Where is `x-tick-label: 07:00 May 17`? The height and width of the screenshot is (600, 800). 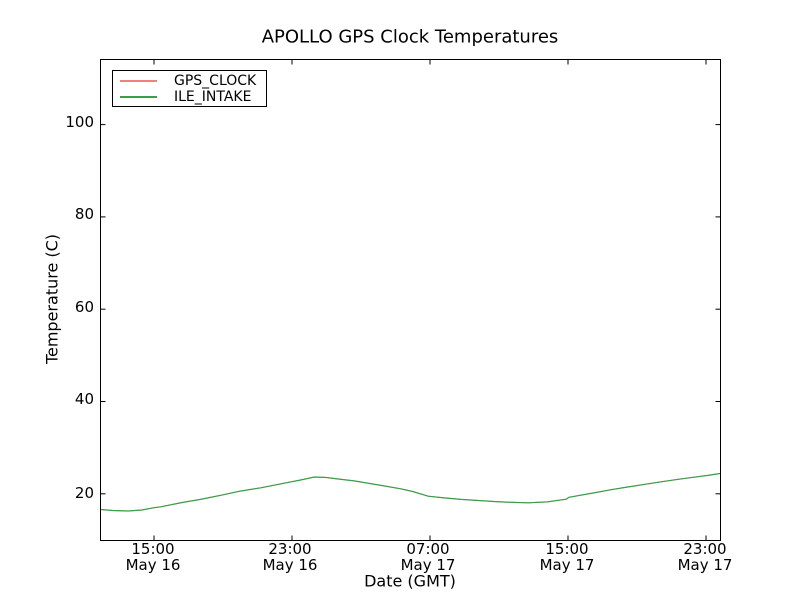
x-tick-label: 07:00 May 17 is located at coordinates (428, 557).